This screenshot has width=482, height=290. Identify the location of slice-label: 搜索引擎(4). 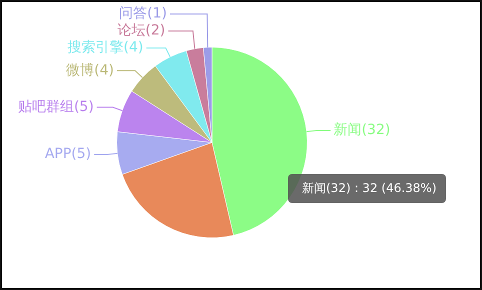
(105, 48).